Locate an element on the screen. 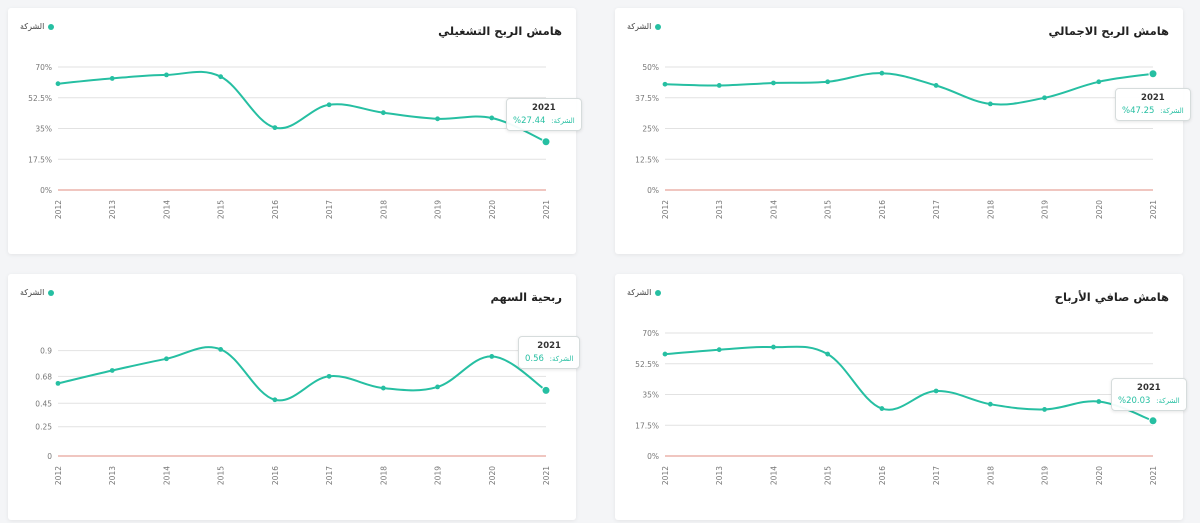  legend-label: الشركة is located at coordinates (32, 292).